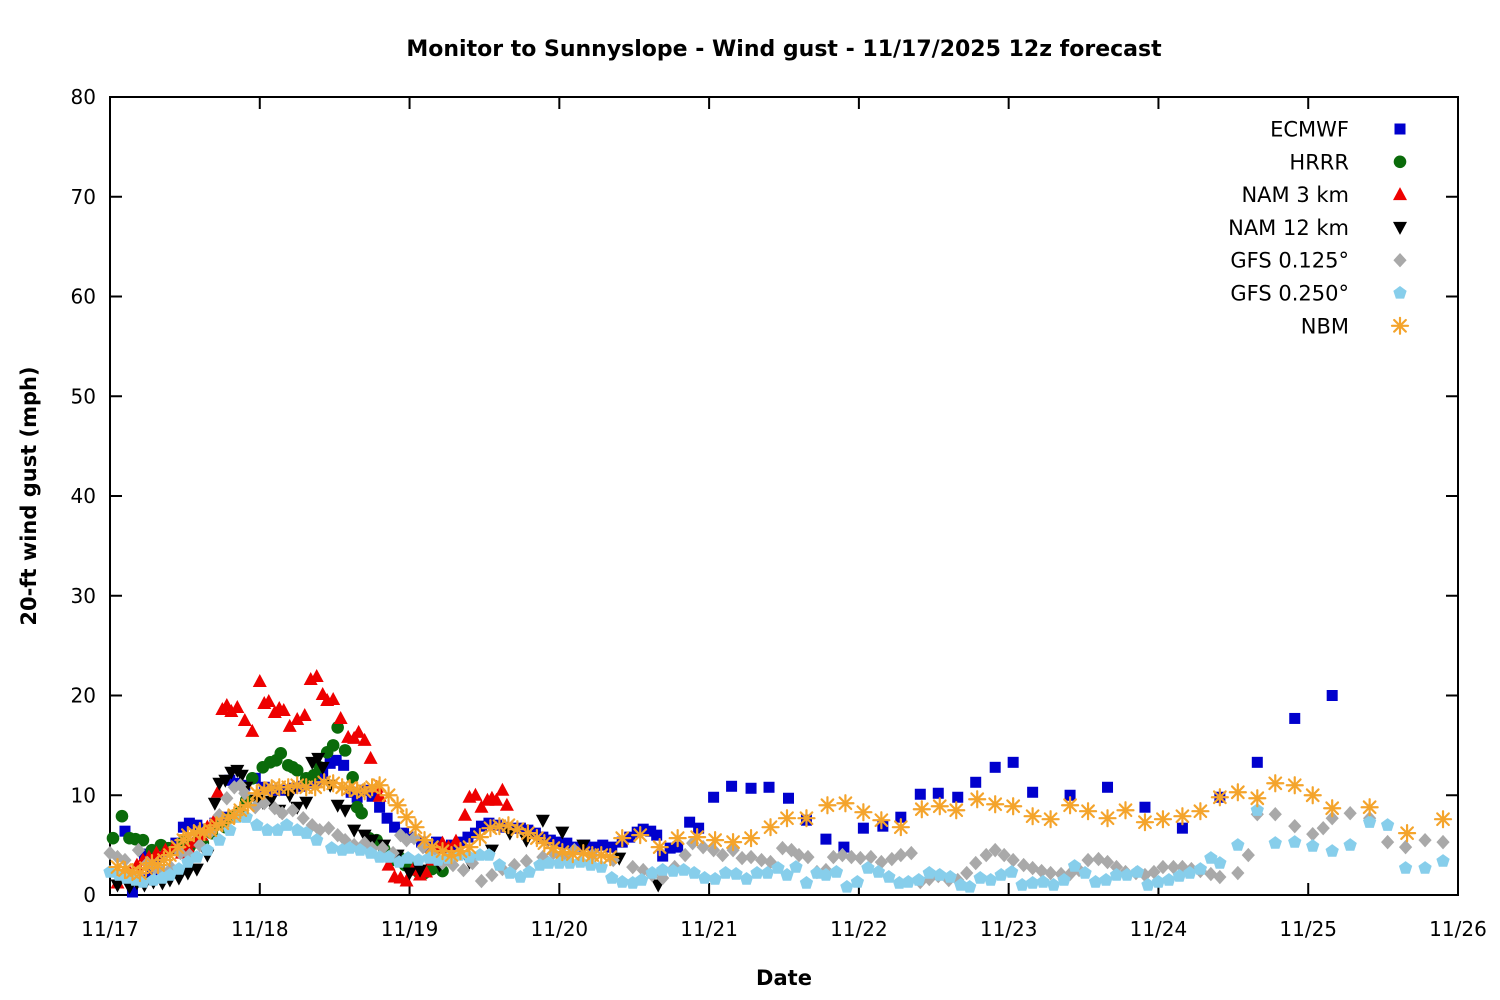  Describe the element at coordinates (1318, 294) in the screenshot. I see `legend-row-gfs-0-250-: GFS 0.250°` at that location.